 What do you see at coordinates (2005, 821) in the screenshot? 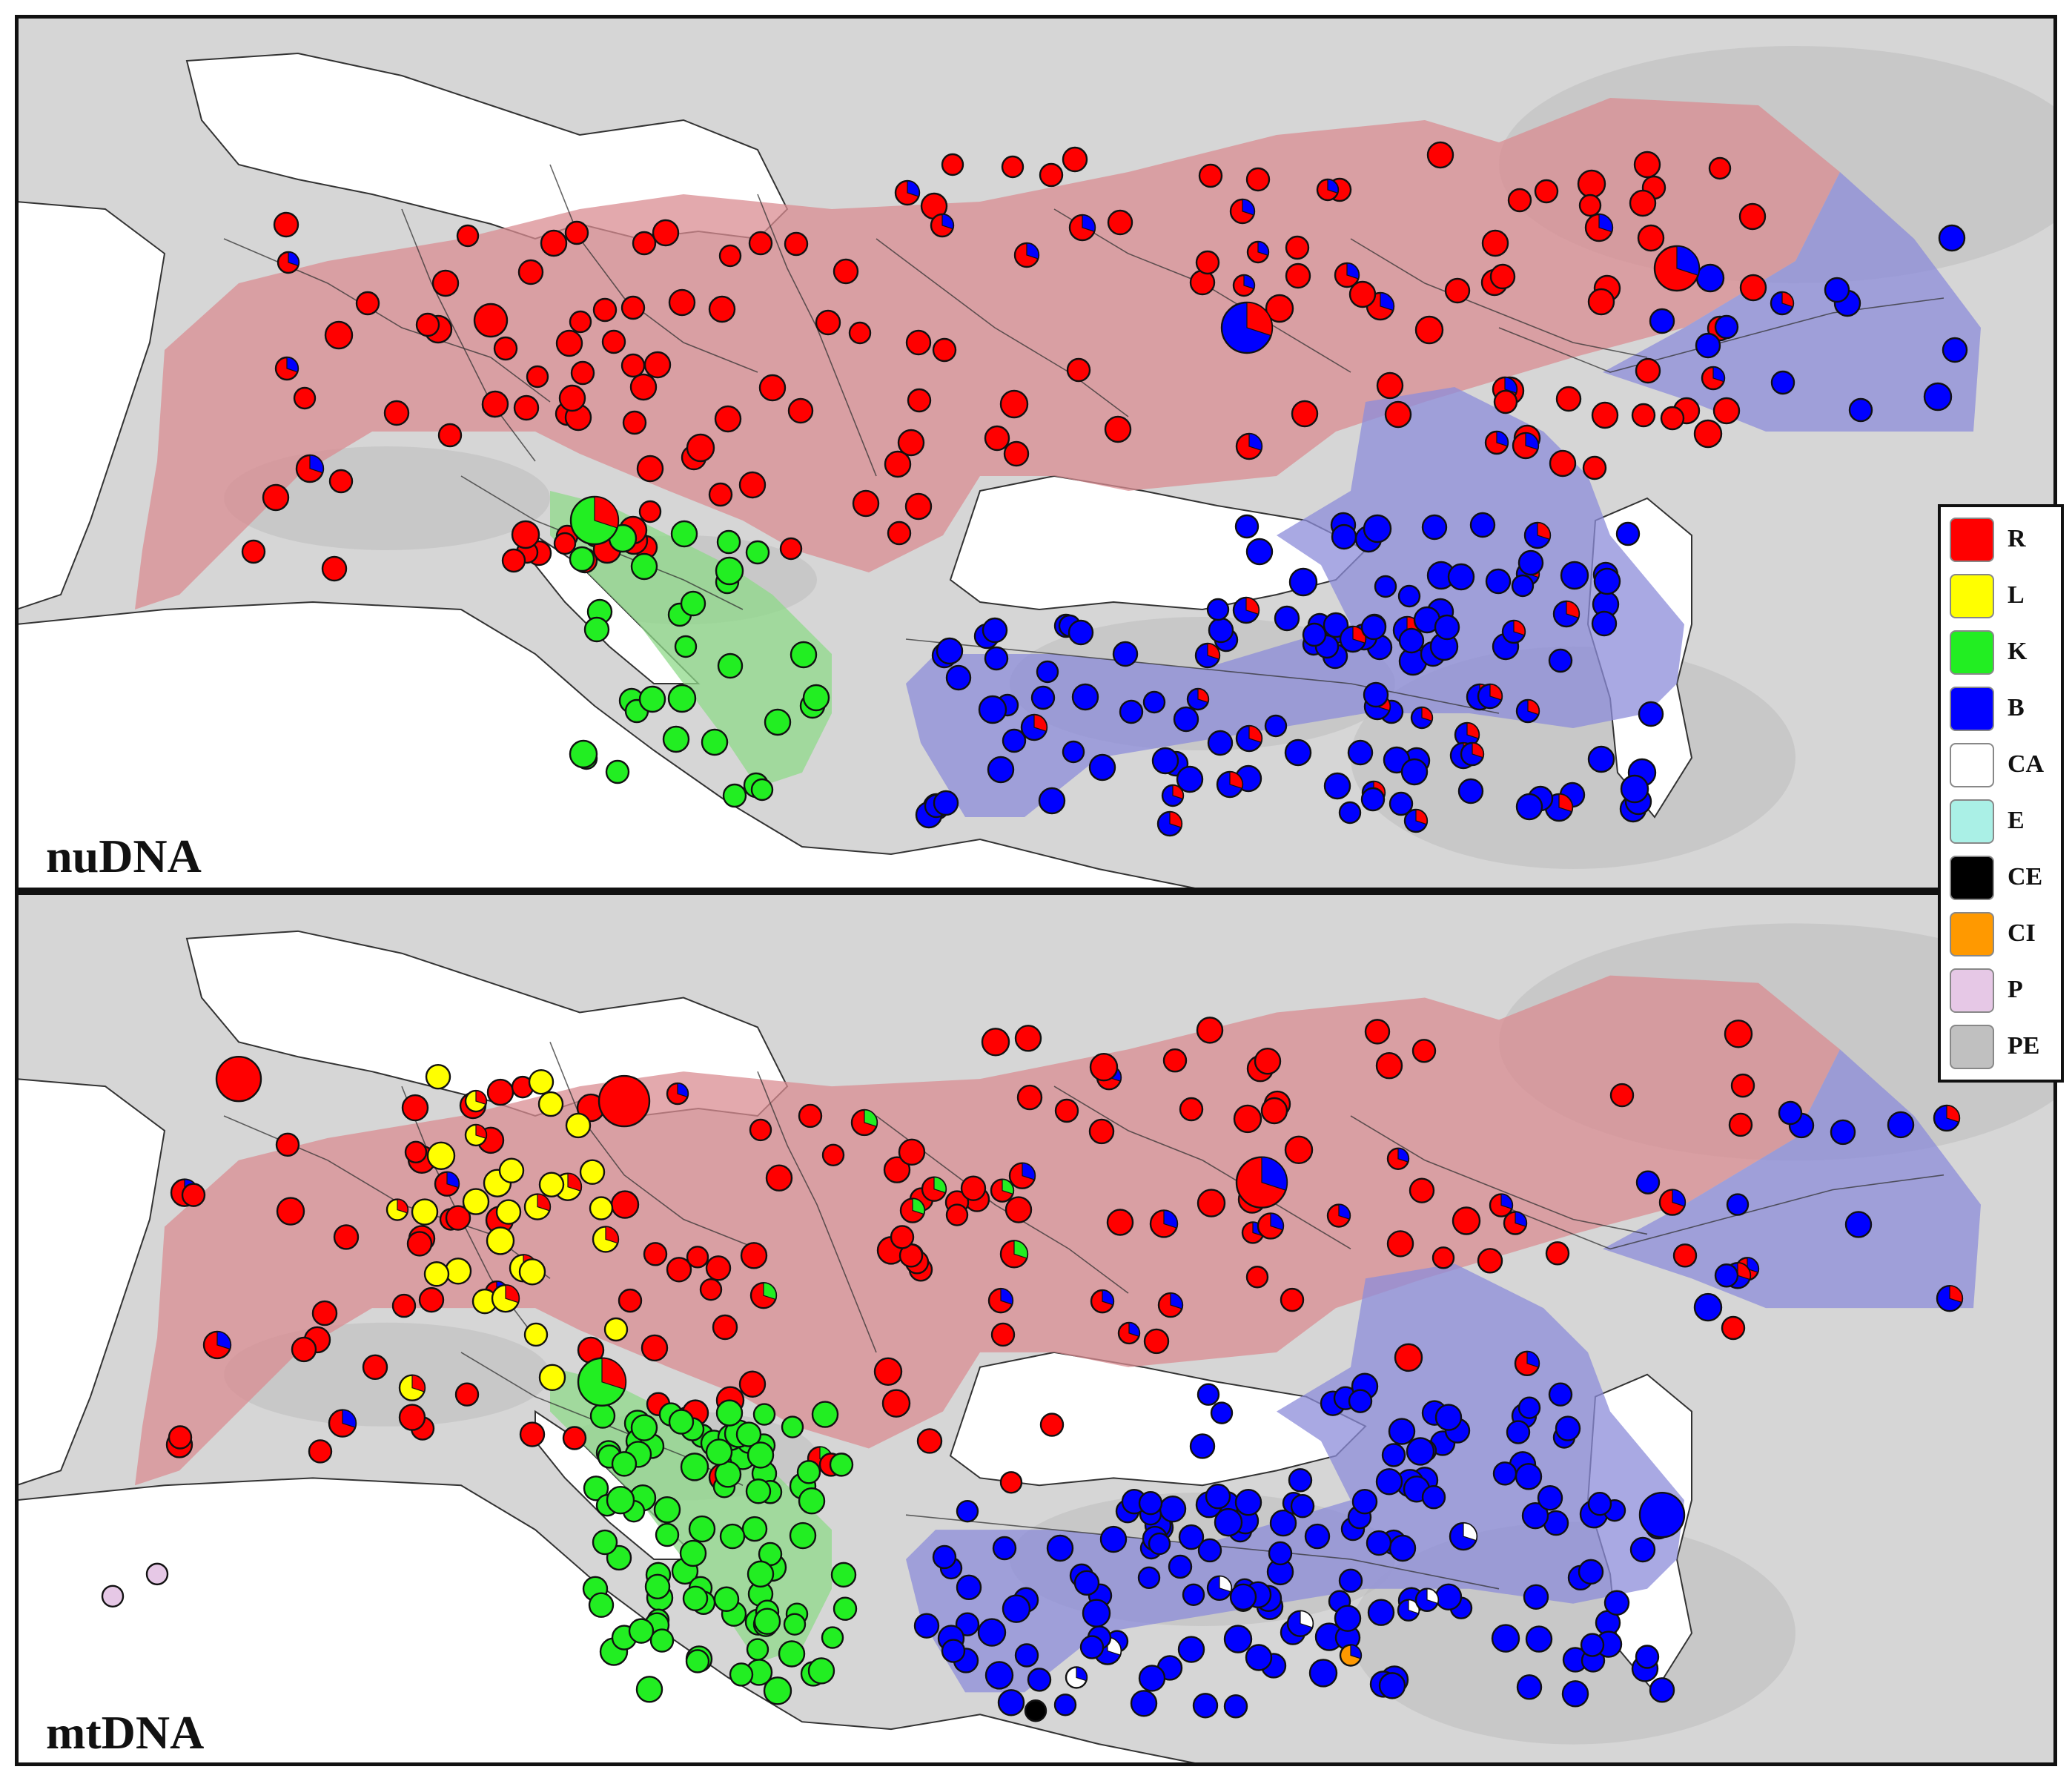
I see `legend-item-e: E` at bounding box center [2005, 821].